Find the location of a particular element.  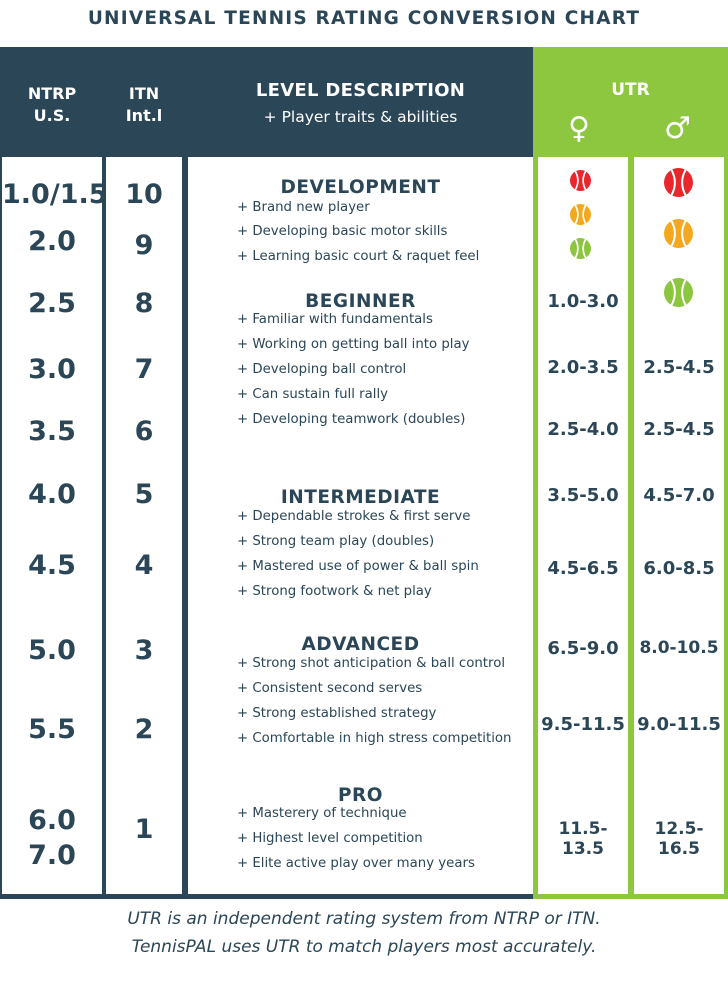

trait-item: + Strong footwork & net play is located at coordinates (334, 591).